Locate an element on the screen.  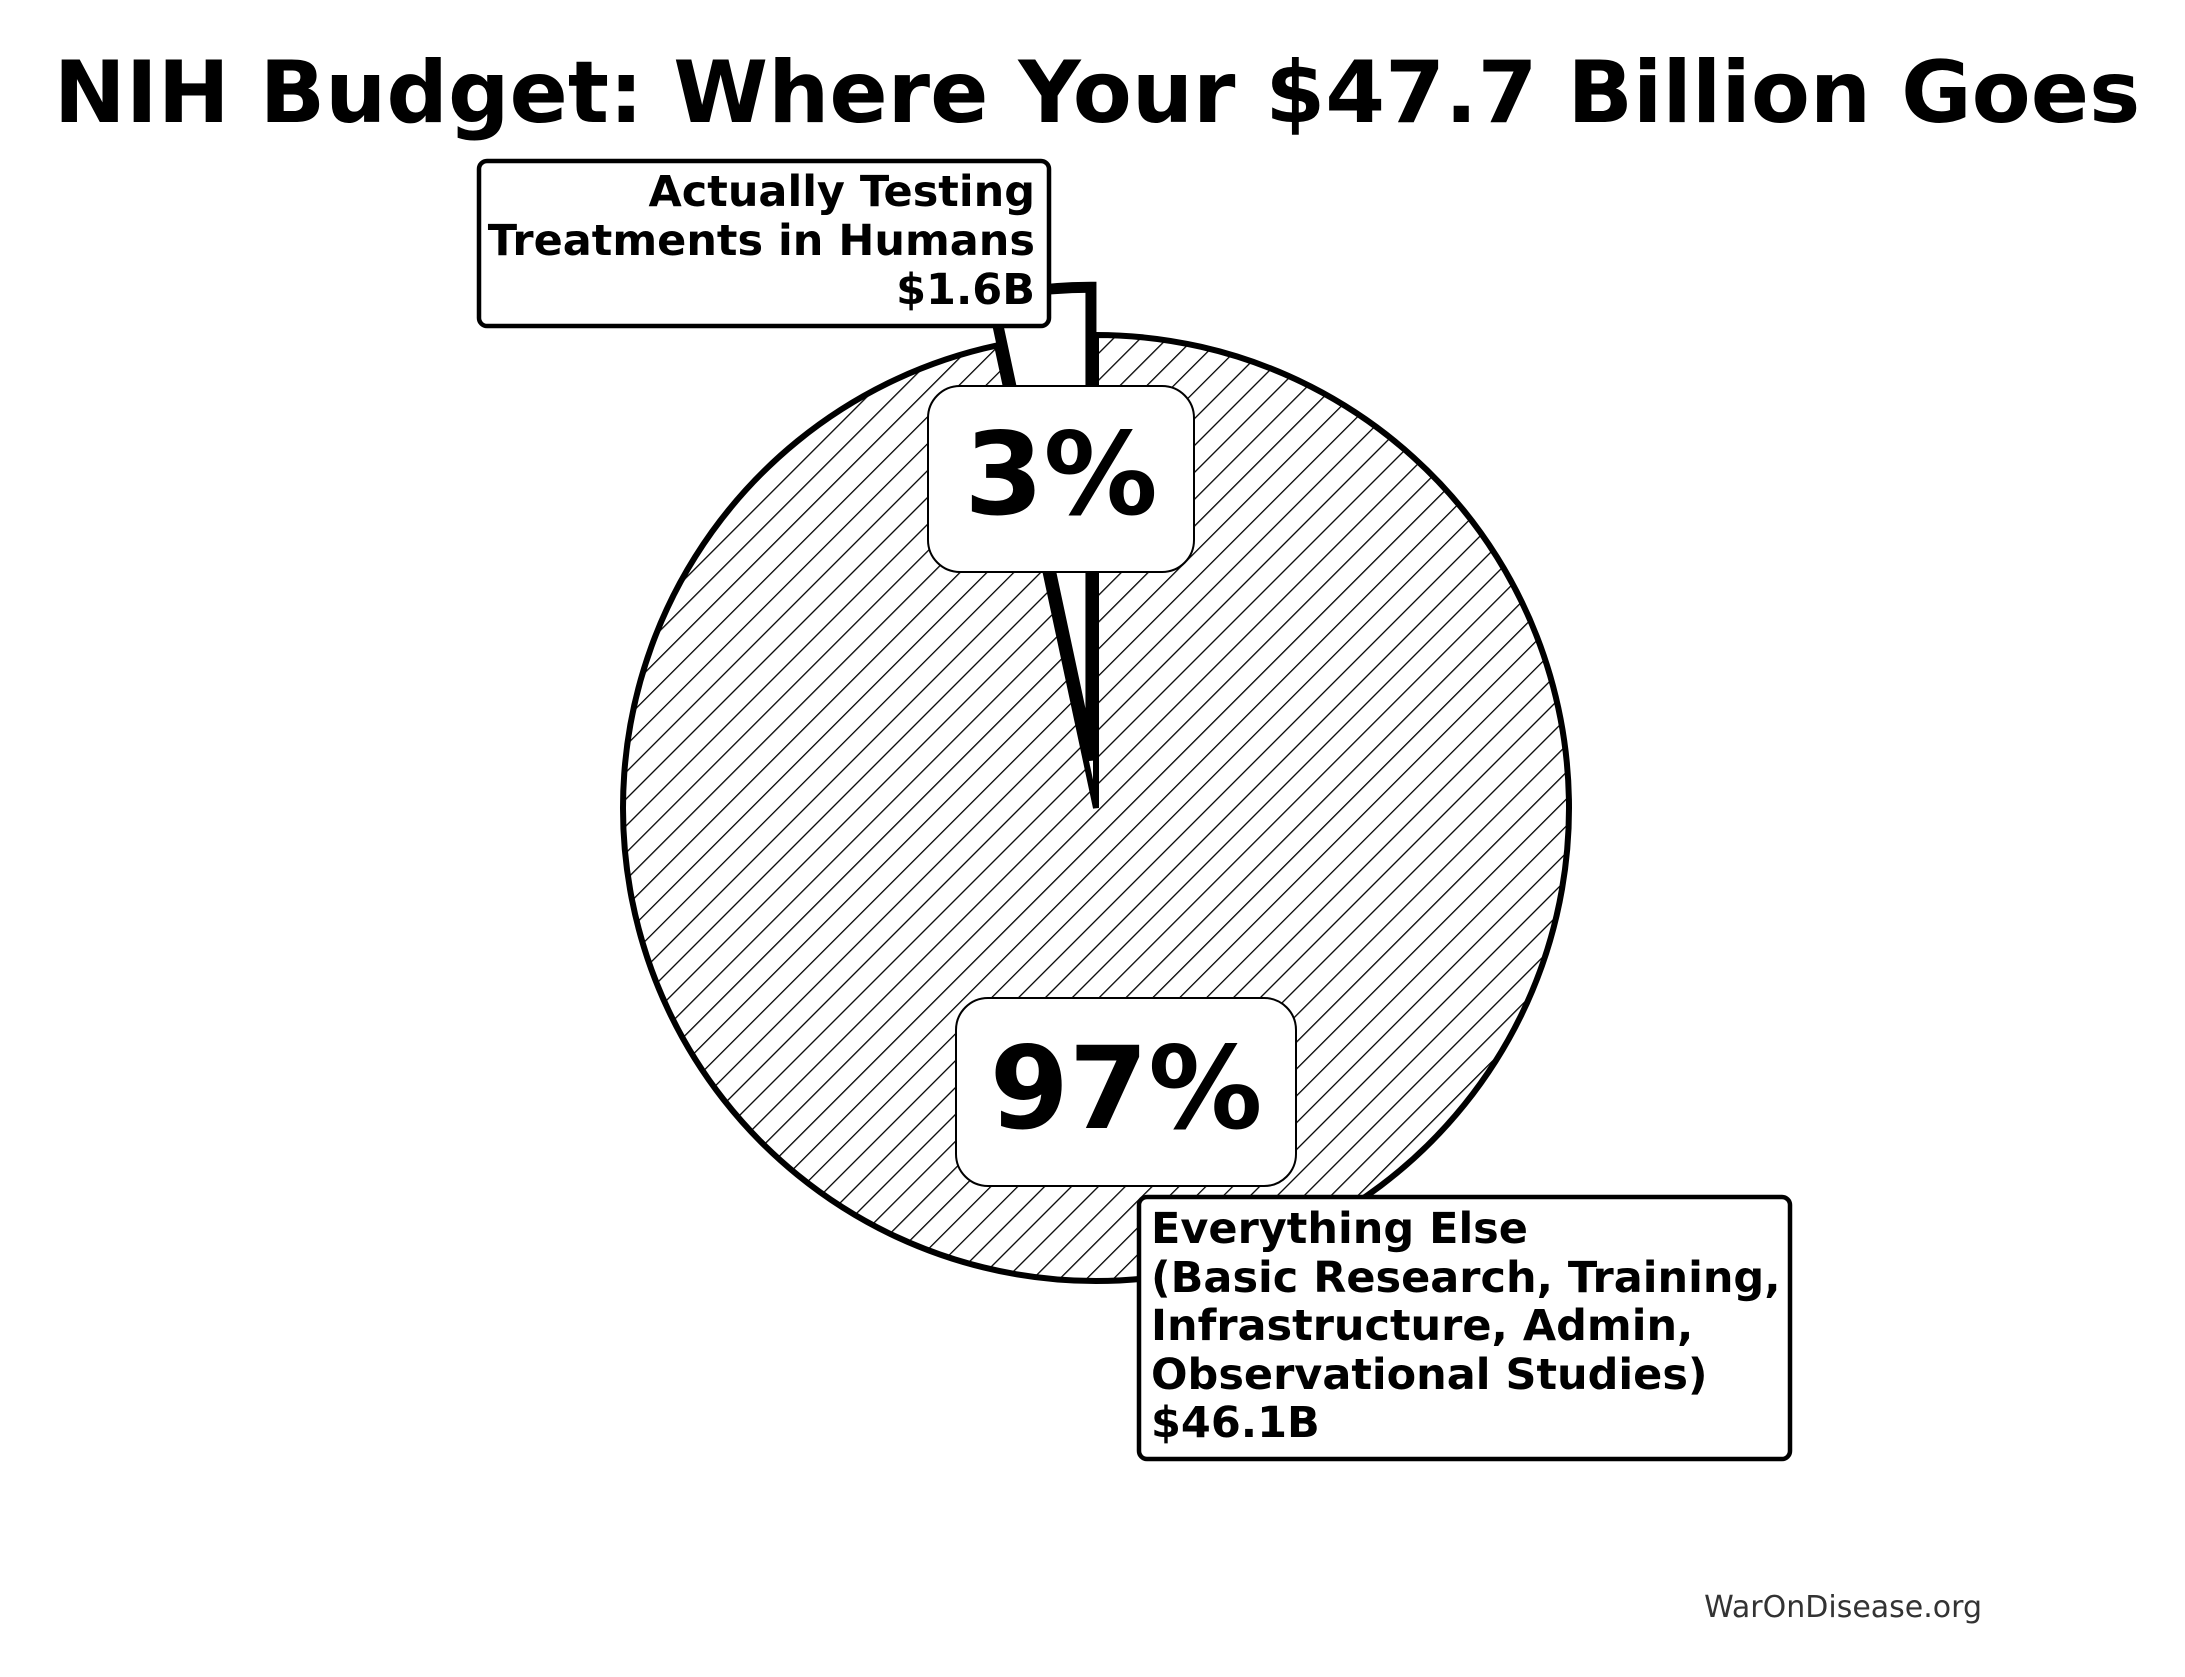
source-credit: WarOnDisease.org is located at coordinates (1843, 1607).